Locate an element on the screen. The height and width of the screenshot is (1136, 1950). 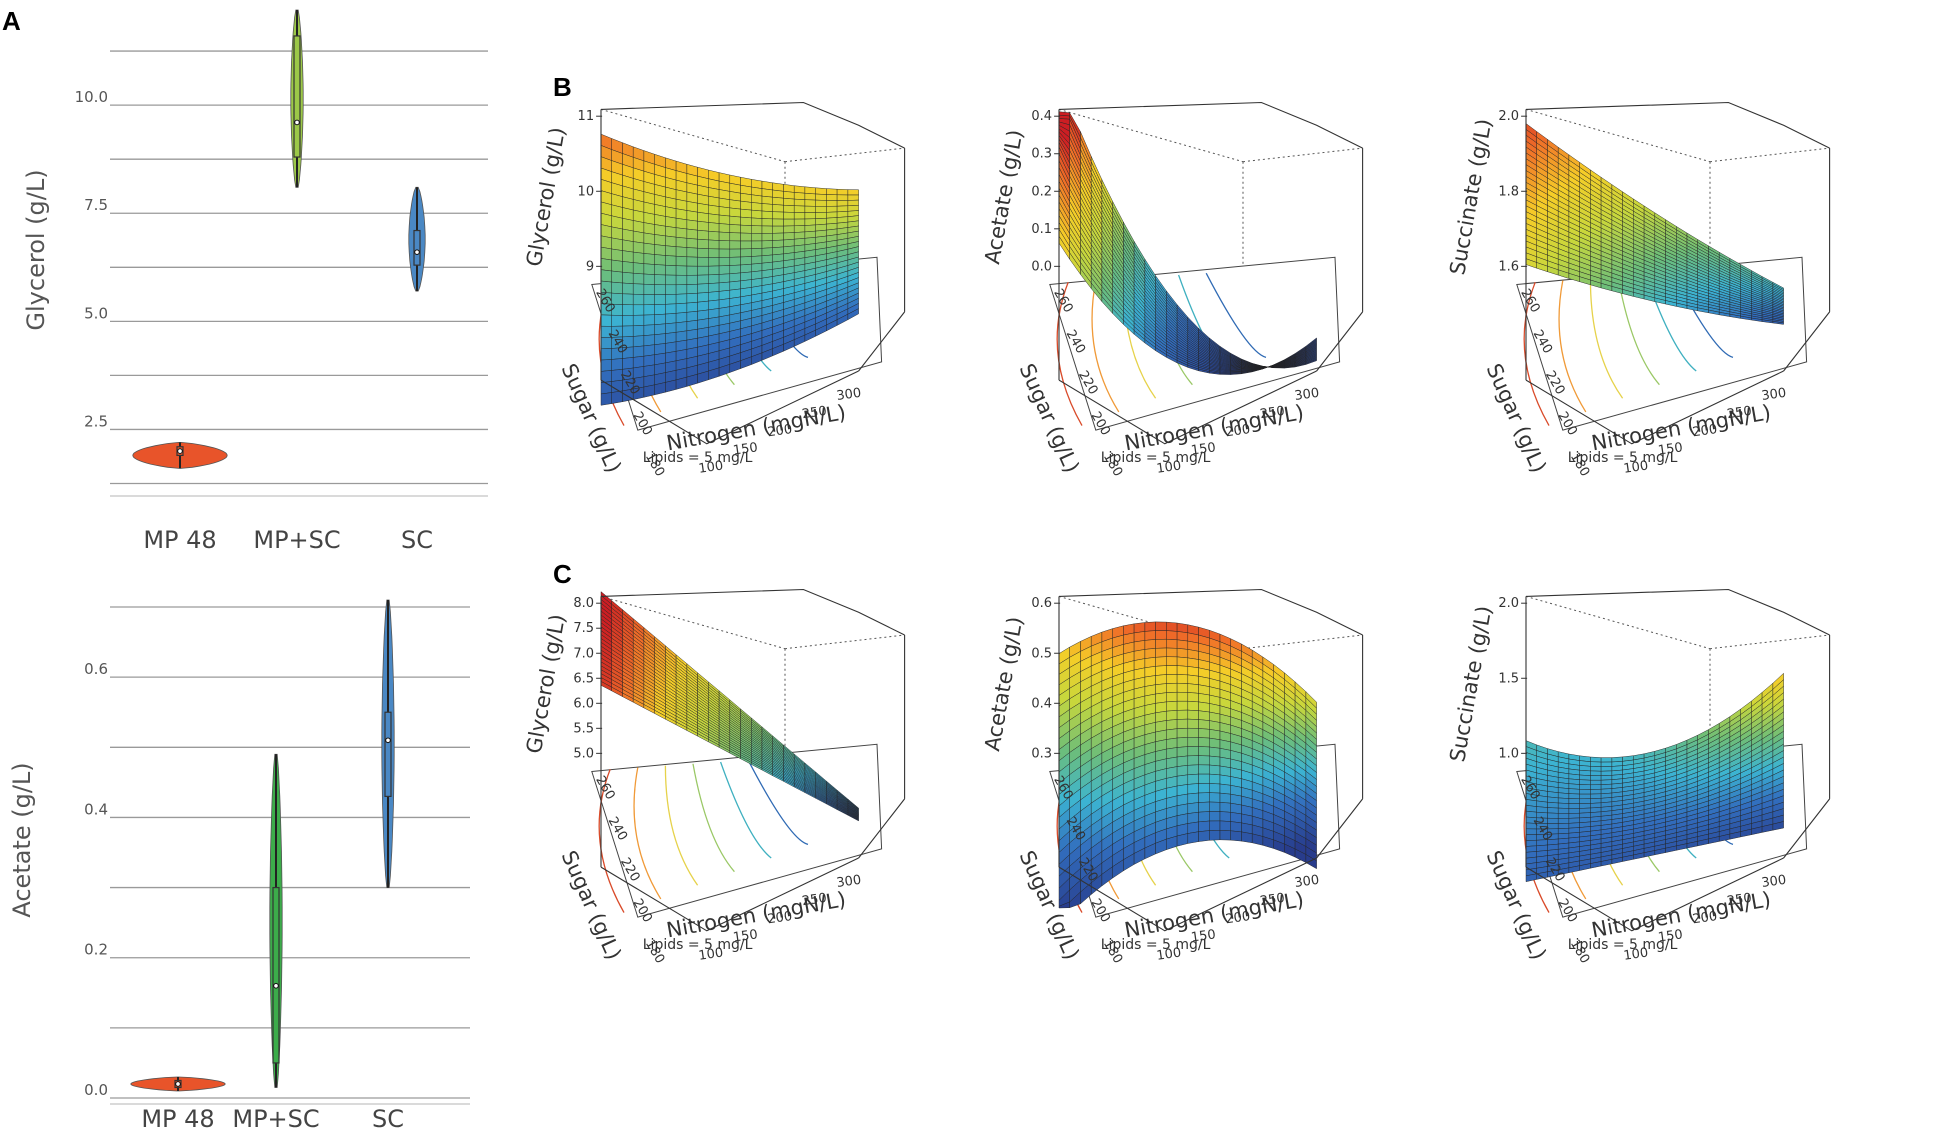
y-tick-label: 0.0 is located at coordinates (96, 1090).